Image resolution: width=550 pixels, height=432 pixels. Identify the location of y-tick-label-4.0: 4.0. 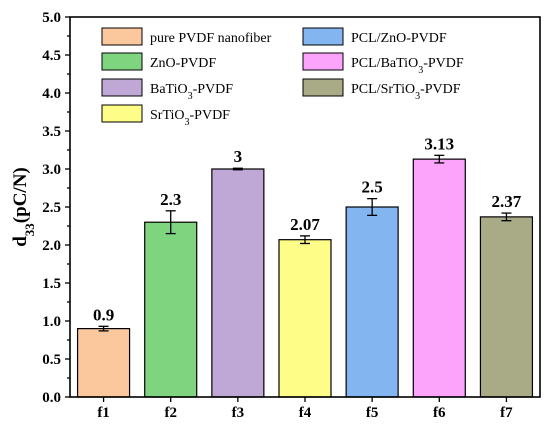
(51, 94).